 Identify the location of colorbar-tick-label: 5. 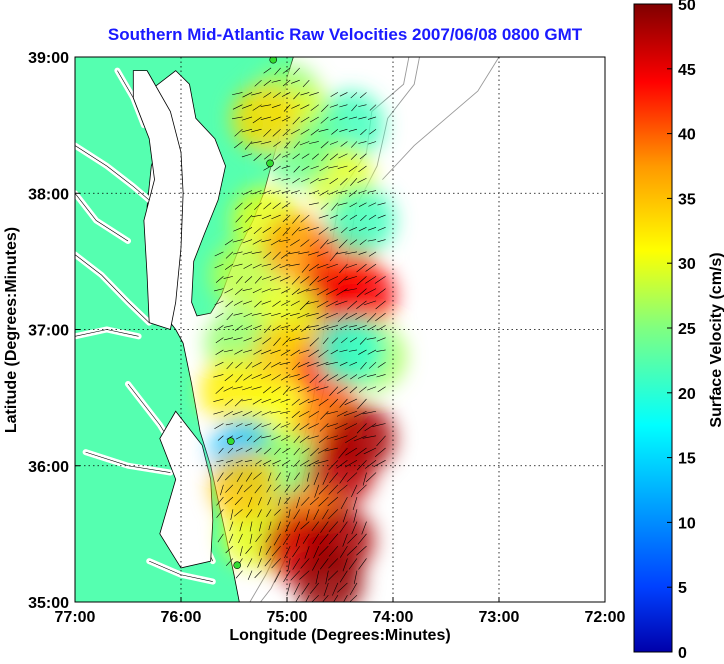
(682, 588).